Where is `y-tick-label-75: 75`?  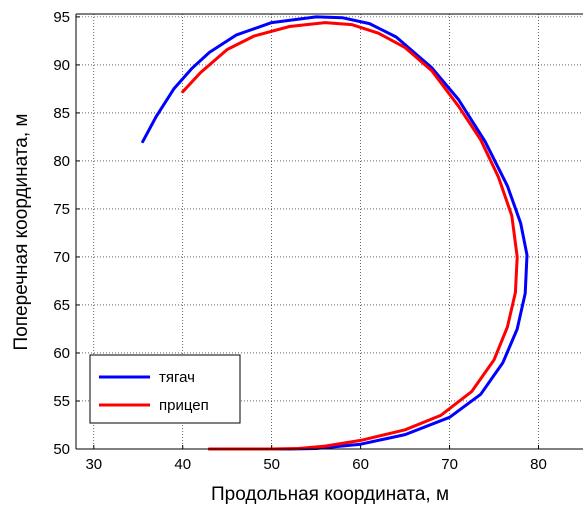
y-tick-label-75: 75 is located at coordinates (61, 209).